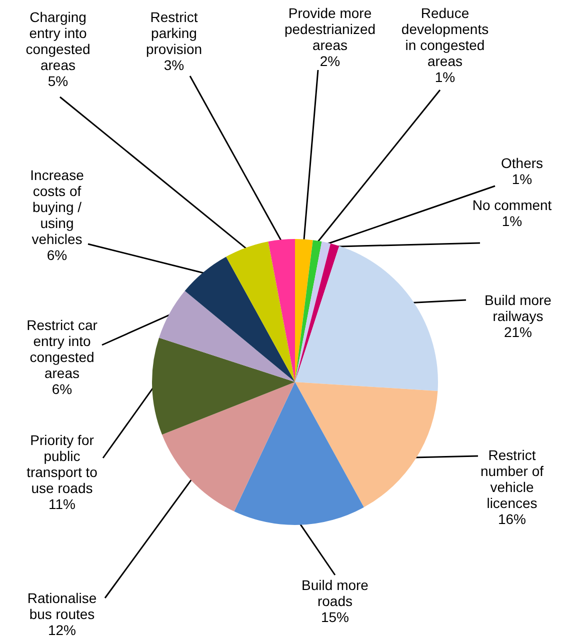 Image resolution: width=571 pixels, height=643 pixels. What do you see at coordinates (335, 593) in the screenshot?
I see `slice-label: Build more roads` at bounding box center [335, 593].